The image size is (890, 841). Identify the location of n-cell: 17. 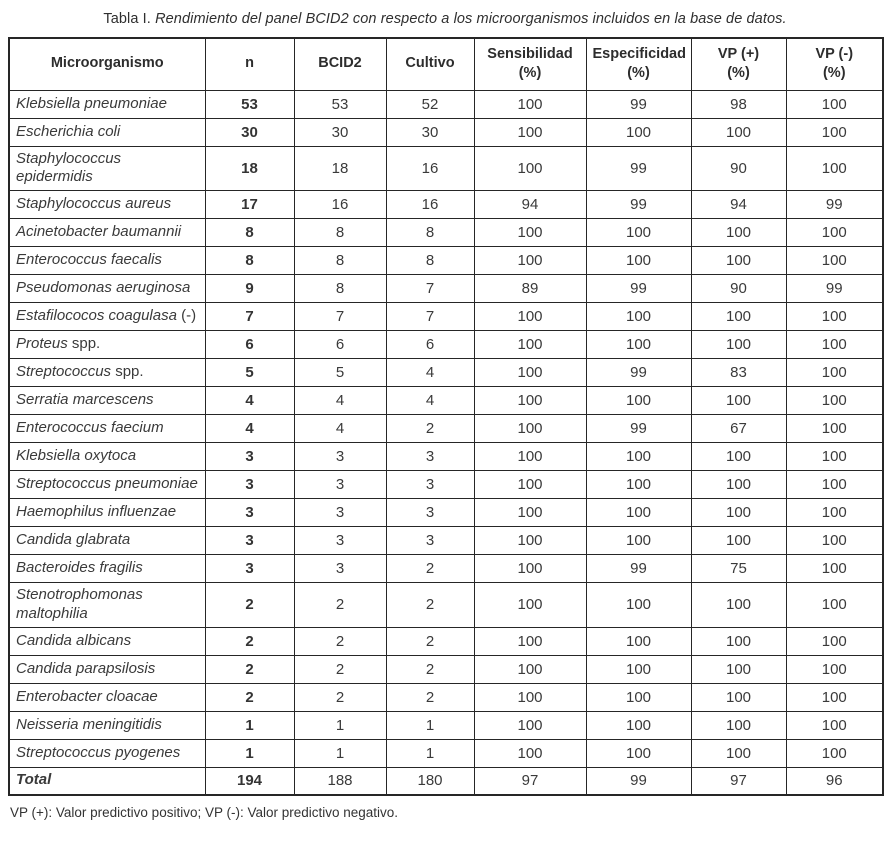
(249, 204).